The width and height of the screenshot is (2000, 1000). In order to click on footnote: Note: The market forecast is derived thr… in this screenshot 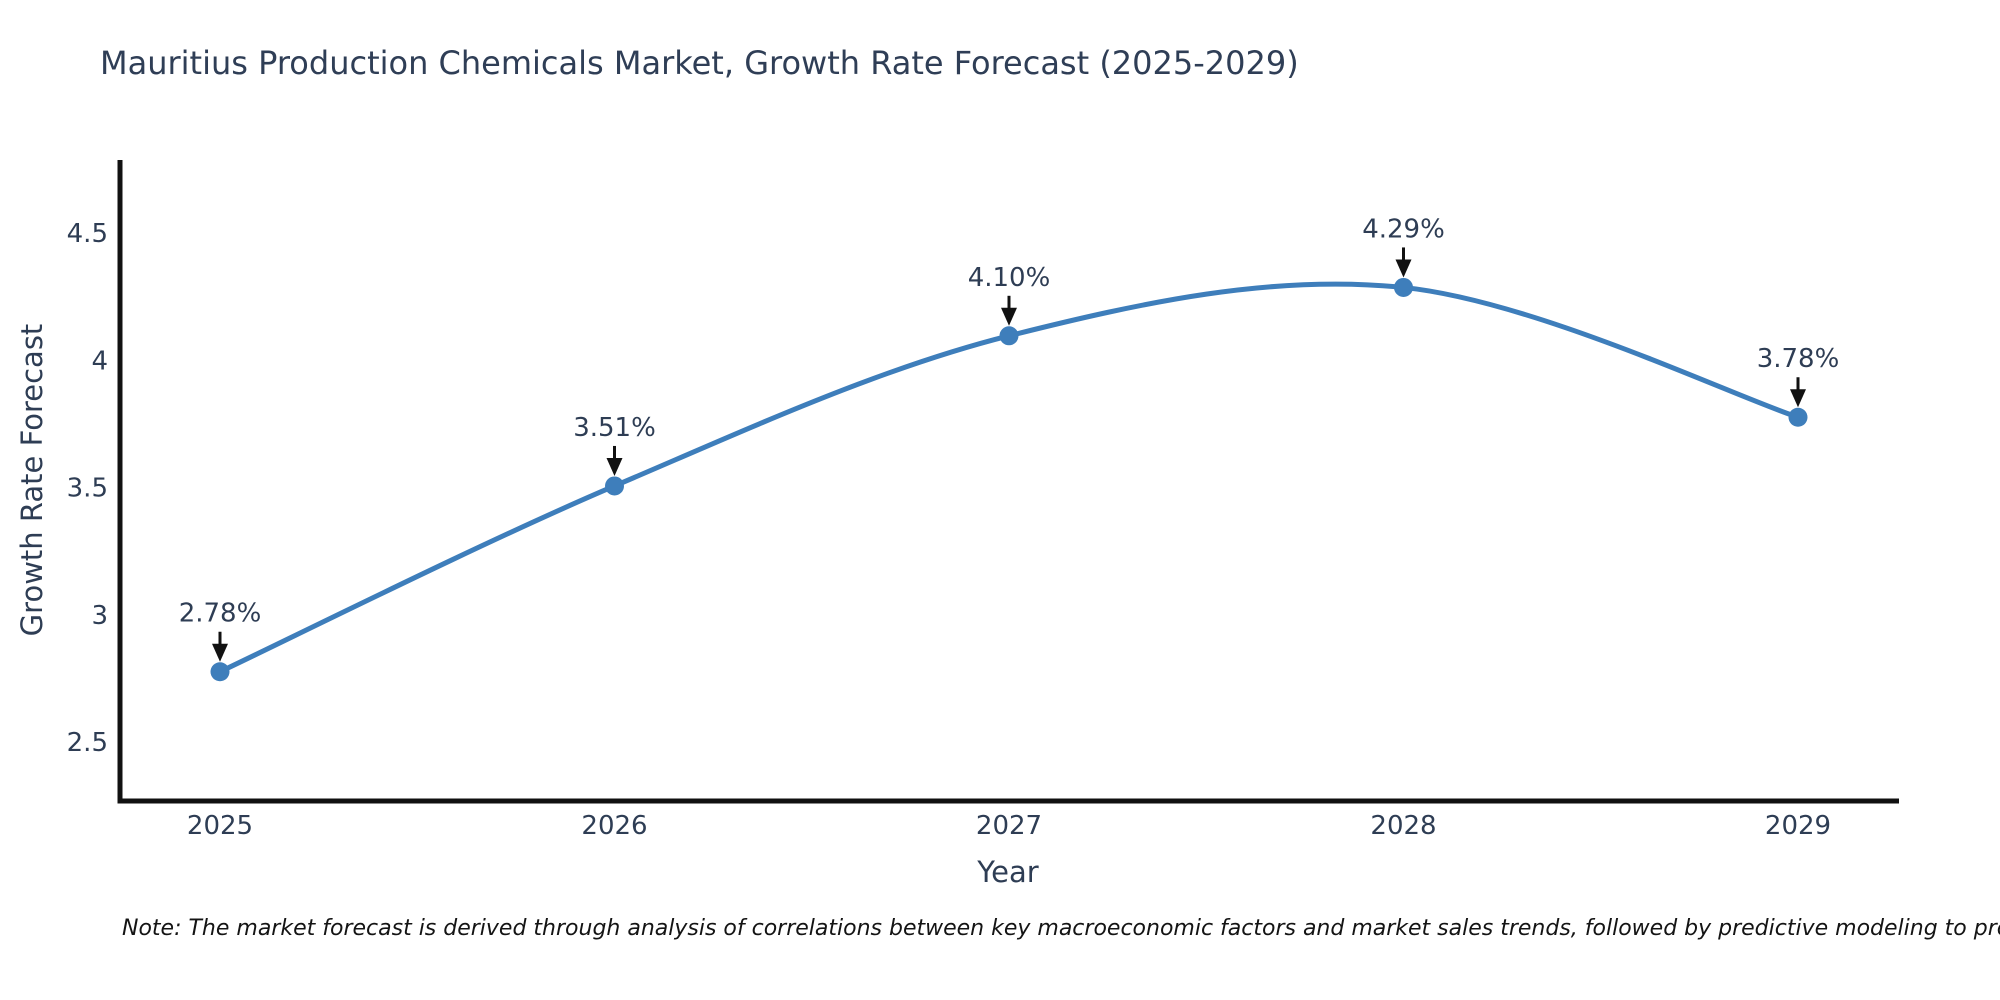, I will do `click(1061, 928)`.